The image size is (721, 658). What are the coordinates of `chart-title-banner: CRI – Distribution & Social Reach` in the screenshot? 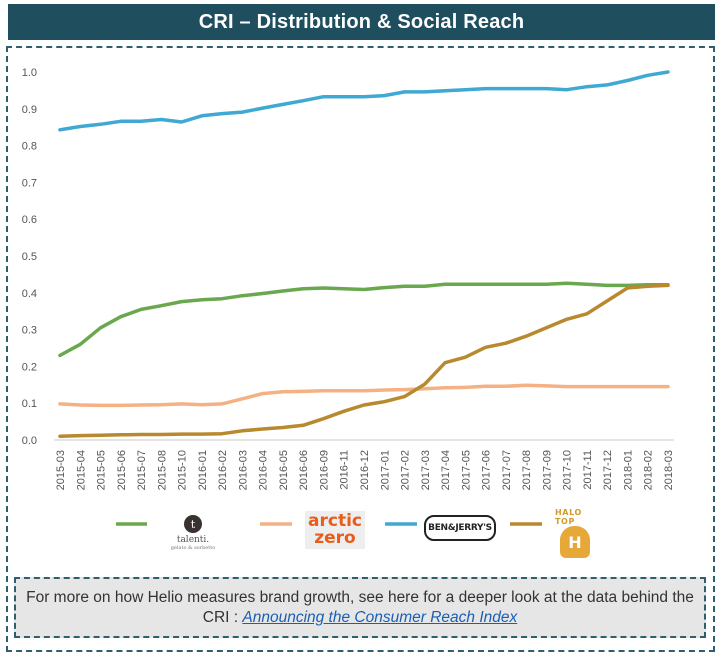 It's located at (361, 22).